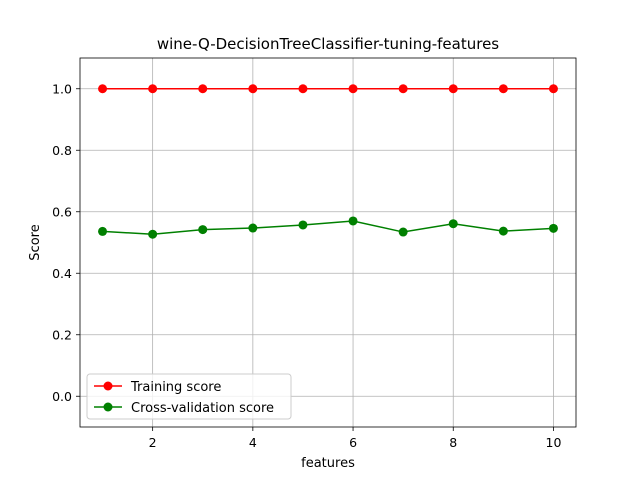 The image size is (640, 480). Describe the element at coordinates (453, 442) in the screenshot. I see `x-tick-label: 8` at that location.